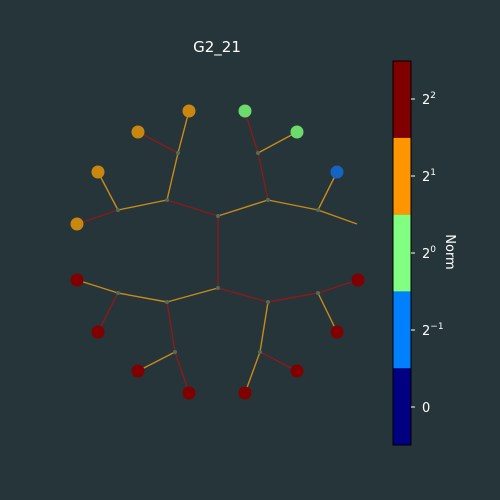  I want to click on colorbar: 0 2−1 20 21 22 Norm, so click(424, 253).